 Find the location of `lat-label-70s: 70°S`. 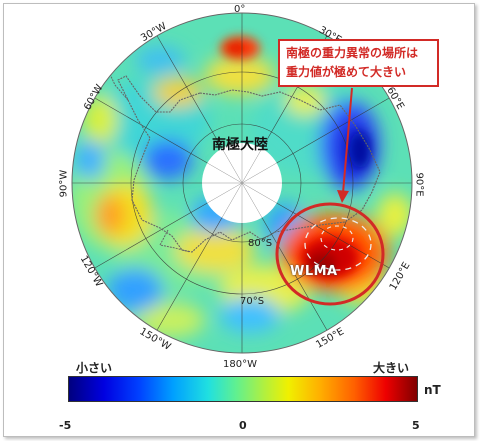

lat-label-70s: 70°S is located at coordinates (252, 301).